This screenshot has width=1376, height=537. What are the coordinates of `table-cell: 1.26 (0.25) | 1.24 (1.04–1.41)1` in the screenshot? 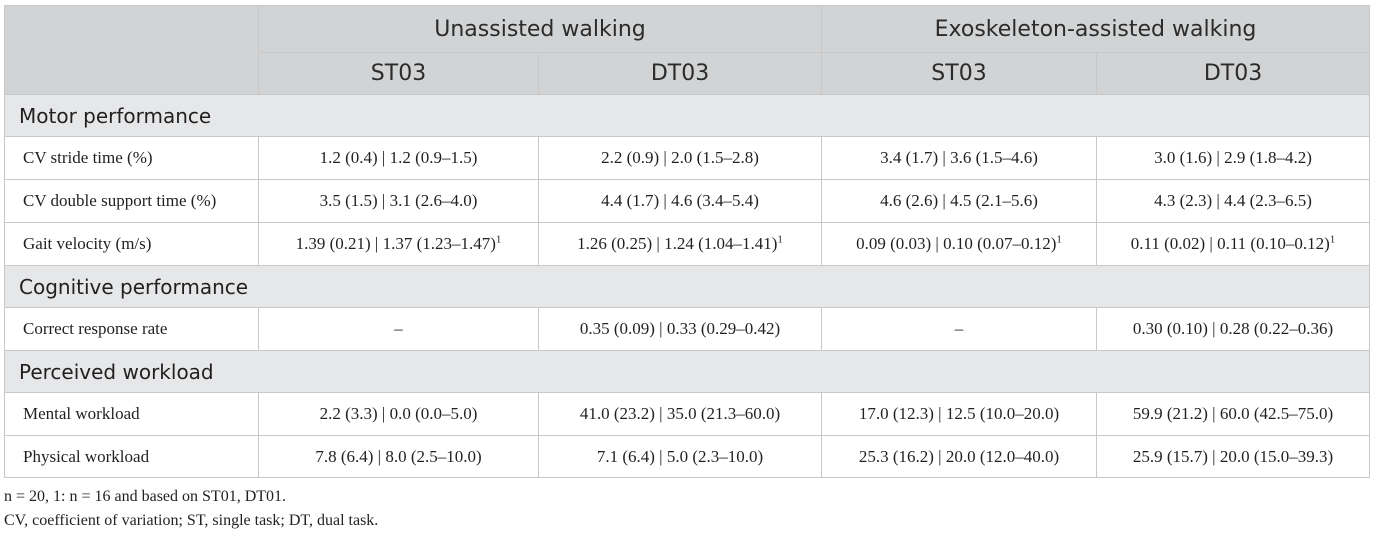 It's located at (680, 244).